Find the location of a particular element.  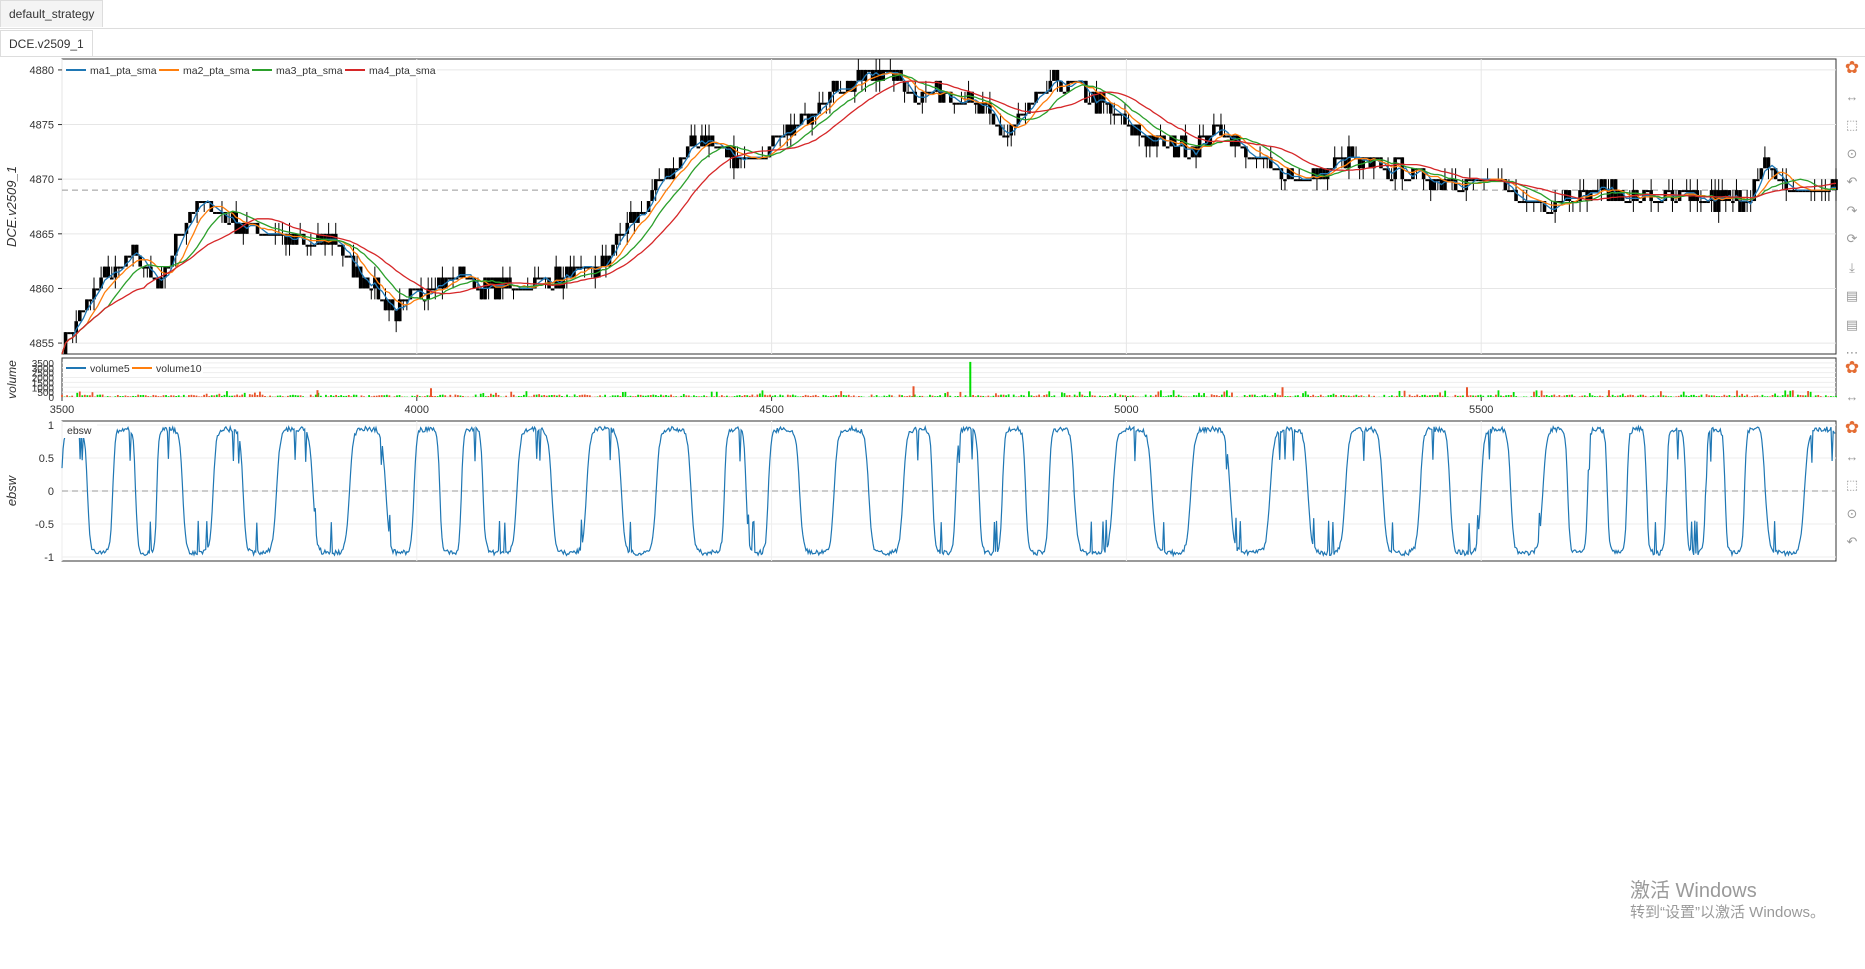

crosshair-icon: ▤ is located at coordinates (1852, 324).